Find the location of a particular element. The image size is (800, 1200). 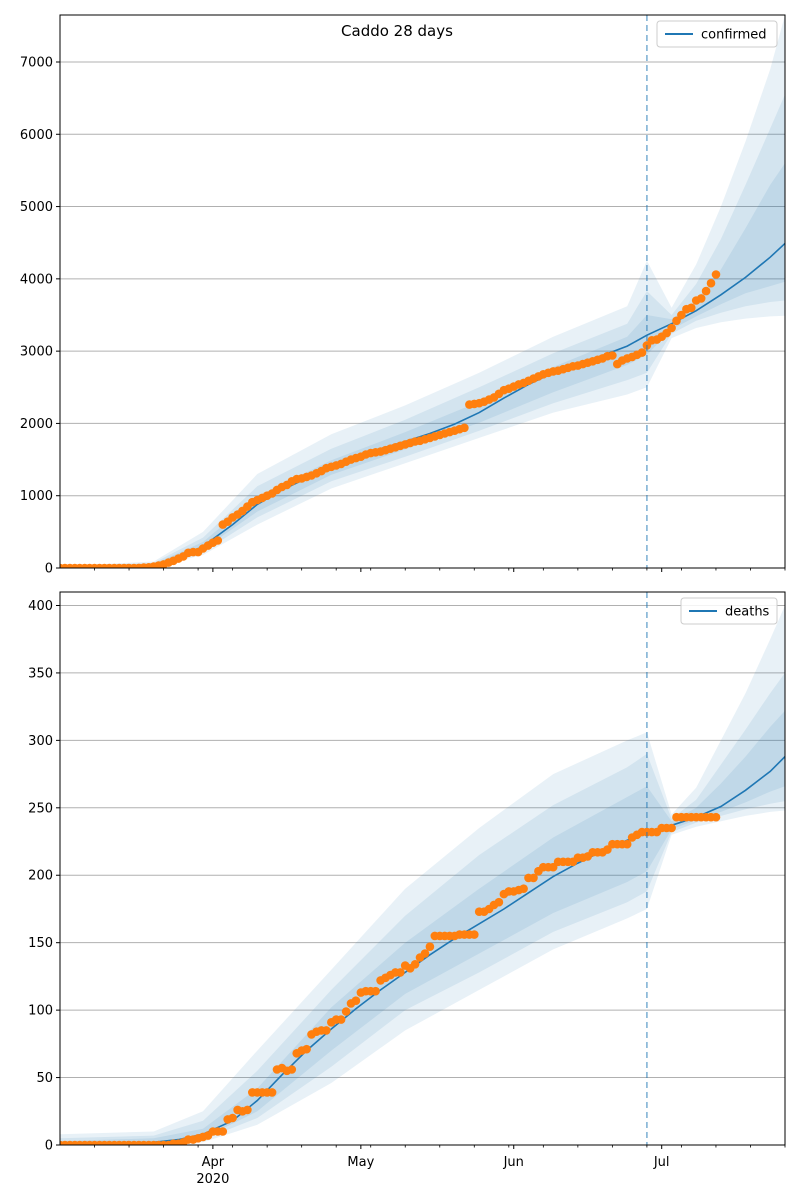

y-tick-label: 250 is located at coordinates (40, 808).